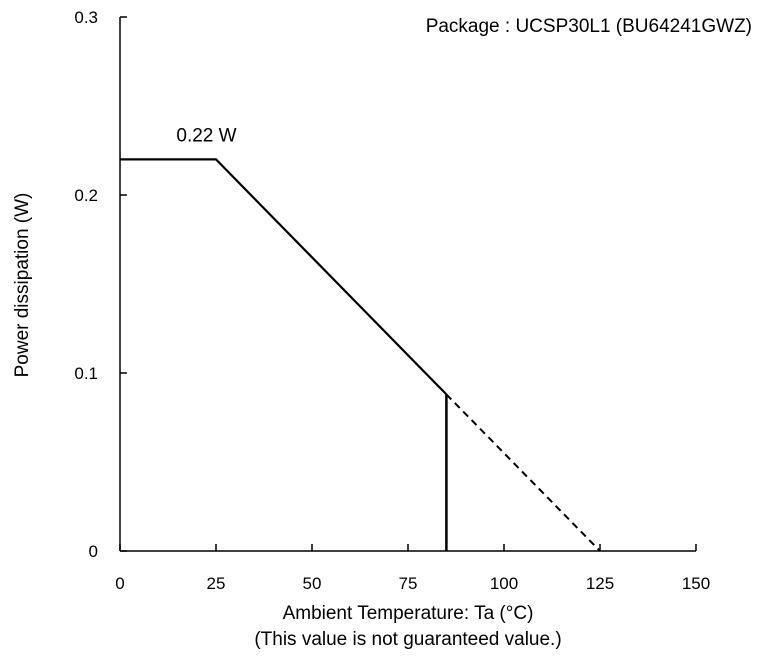 This screenshot has height=663, width=757. What do you see at coordinates (206, 135) in the screenshot?
I see `power-annotation: 0.22 W` at bounding box center [206, 135].